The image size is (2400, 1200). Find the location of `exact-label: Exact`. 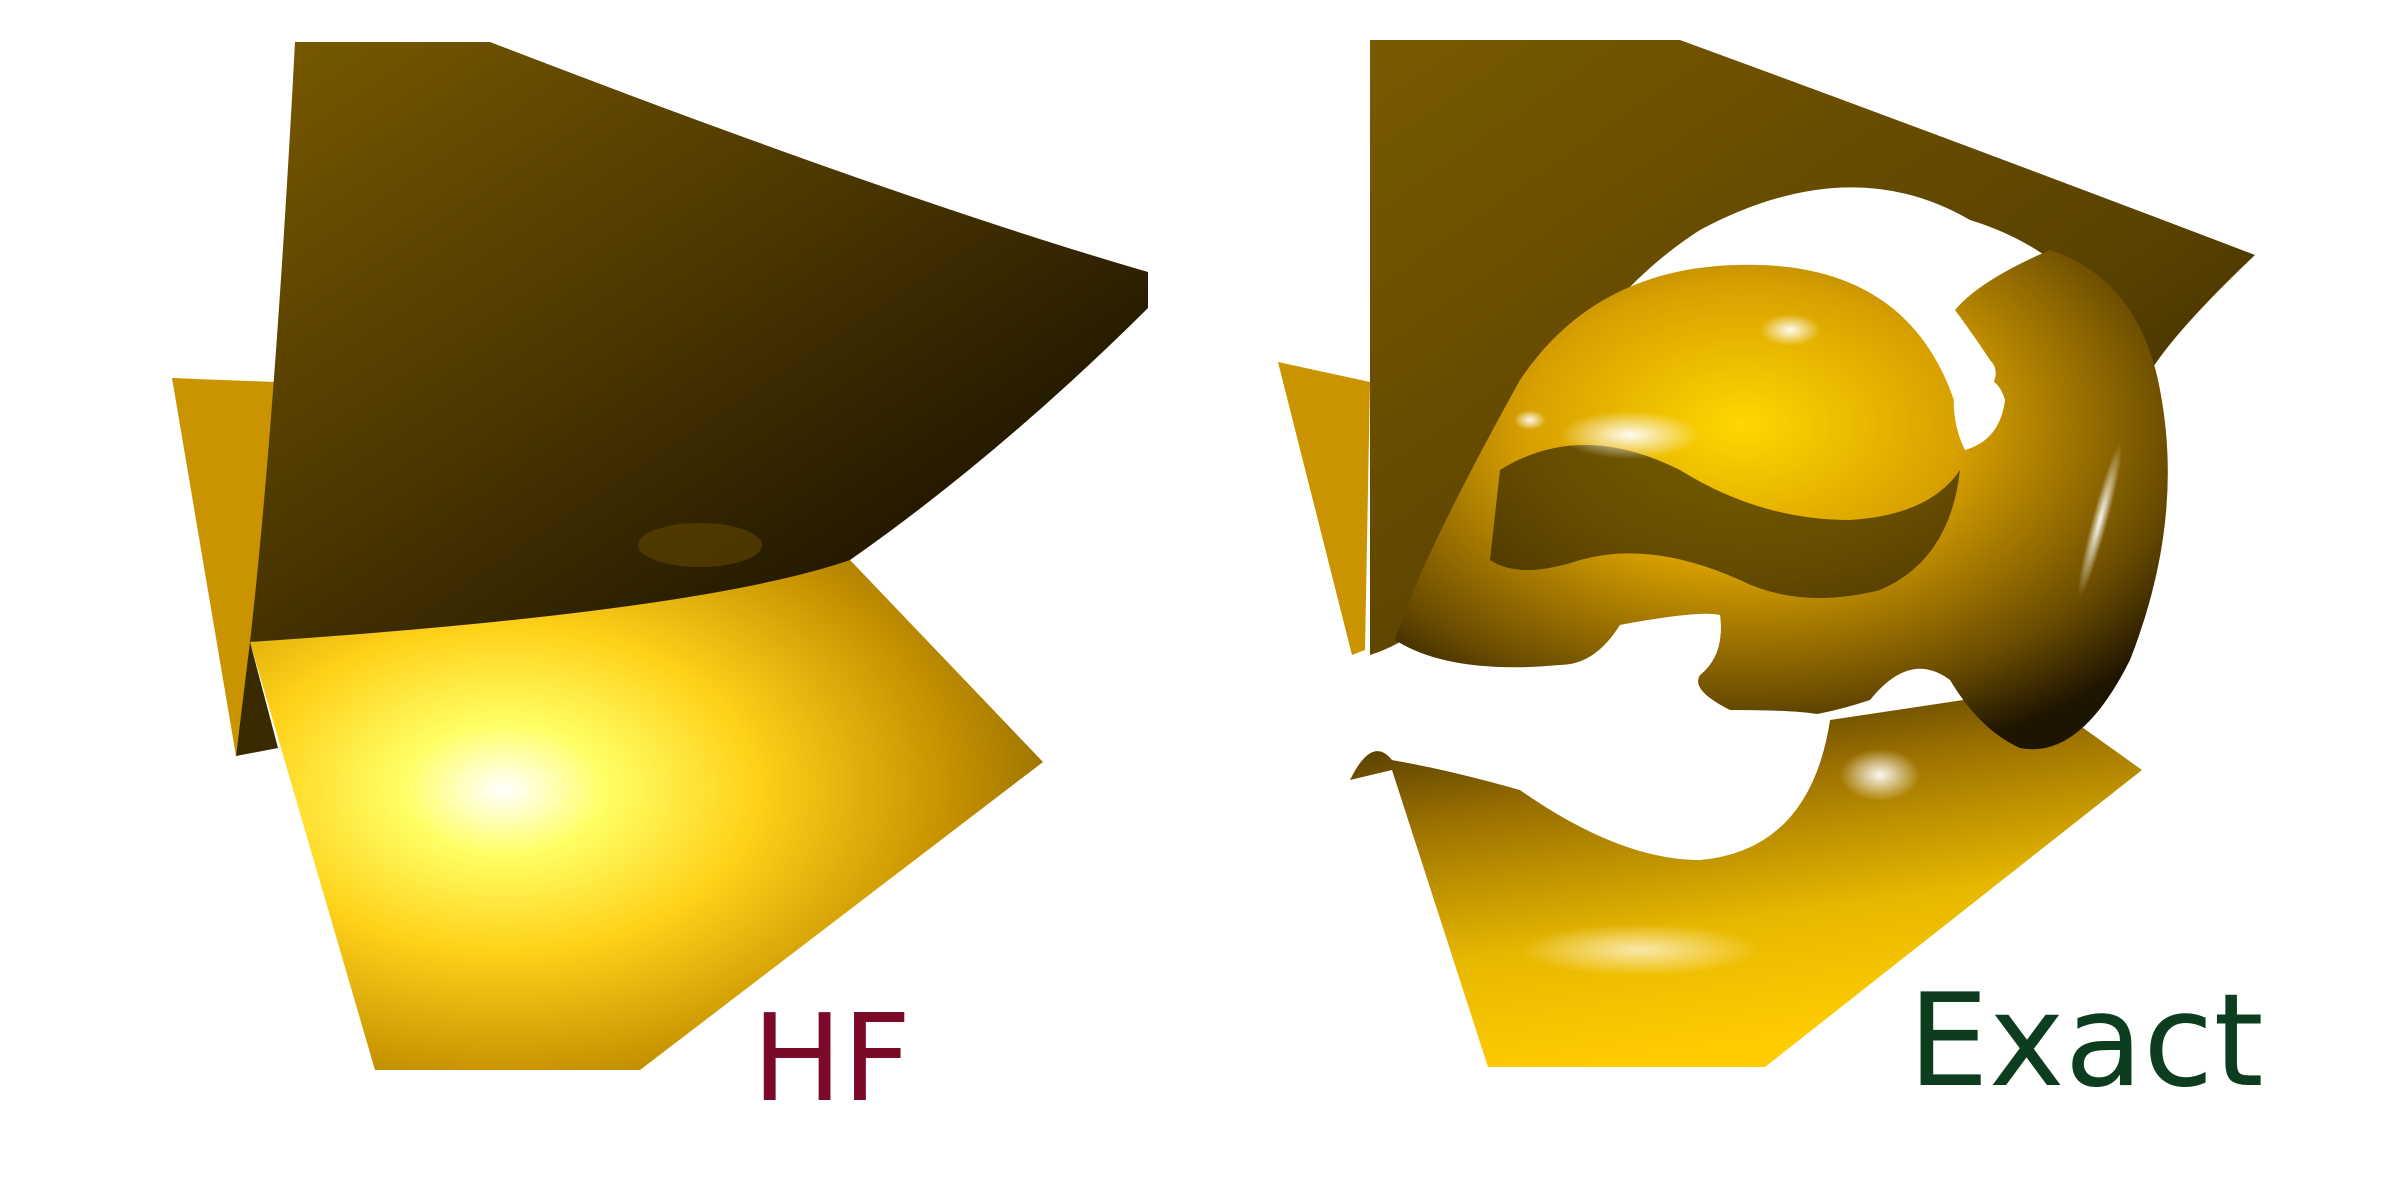

exact-label: Exact is located at coordinates (2086, 1041).